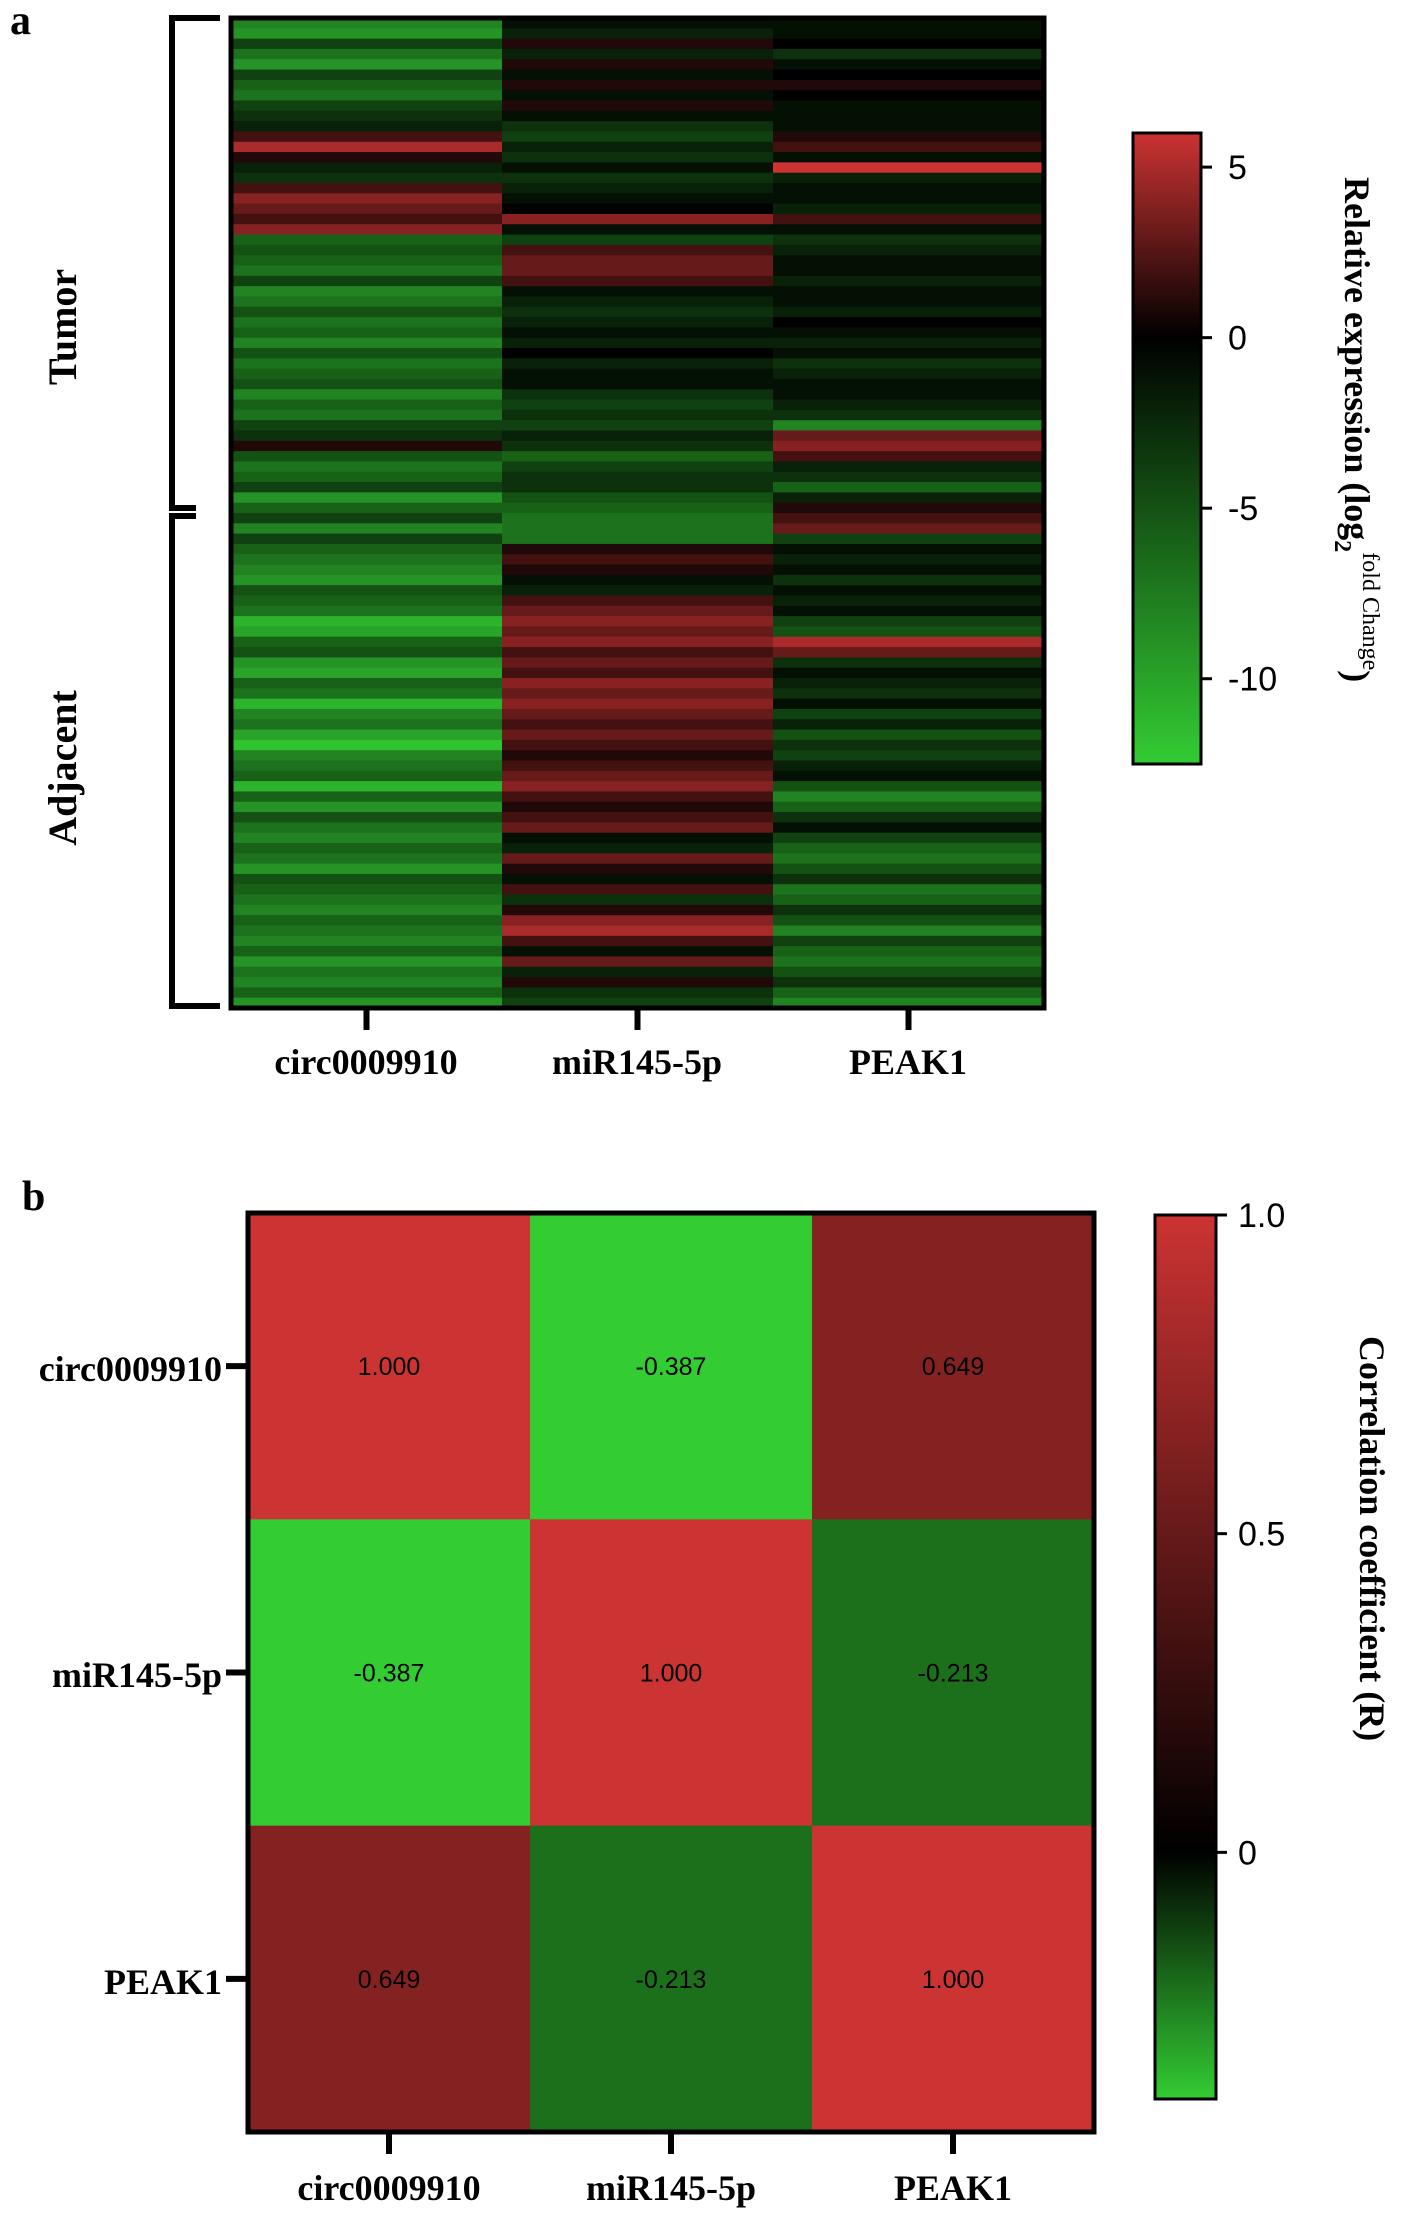  Describe the element at coordinates (237, 1672) in the screenshot. I see `heatmap-b-yticks` at that location.